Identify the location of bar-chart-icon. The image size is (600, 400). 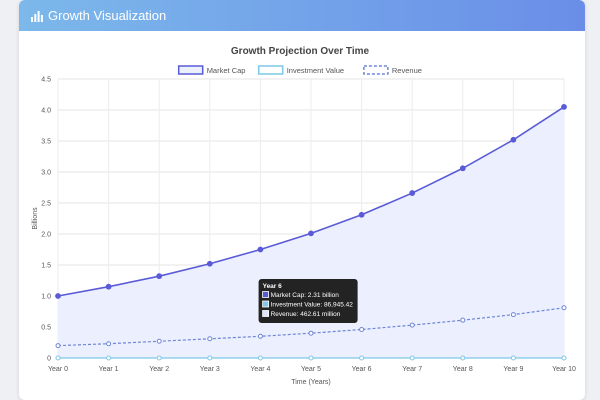
(37, 16).